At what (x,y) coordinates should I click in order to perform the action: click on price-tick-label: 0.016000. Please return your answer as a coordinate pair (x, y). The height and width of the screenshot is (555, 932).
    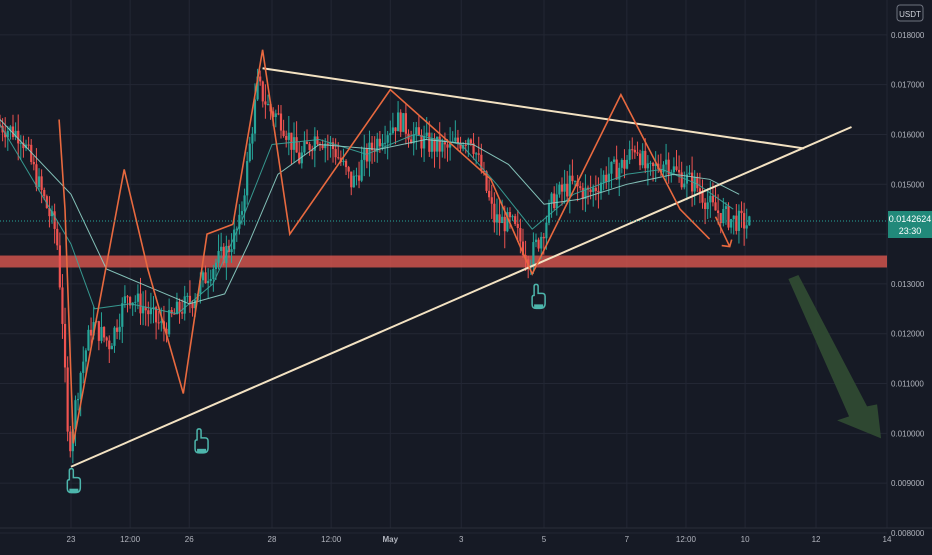
    Looking at the image, I should click on (908, 134).